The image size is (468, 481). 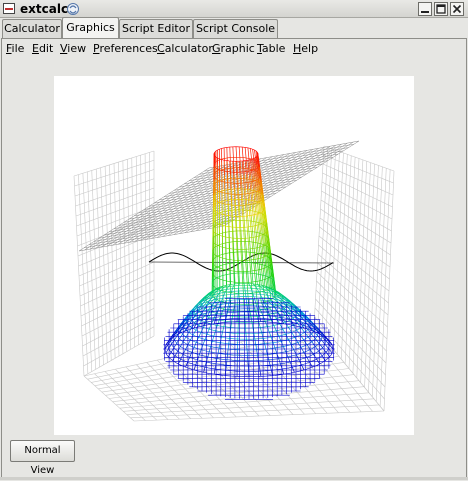 What do you see at coordinates (42, 451) in the screenshot?
I see `normal-view-button: Normal View` at bounding box center [42, 451].